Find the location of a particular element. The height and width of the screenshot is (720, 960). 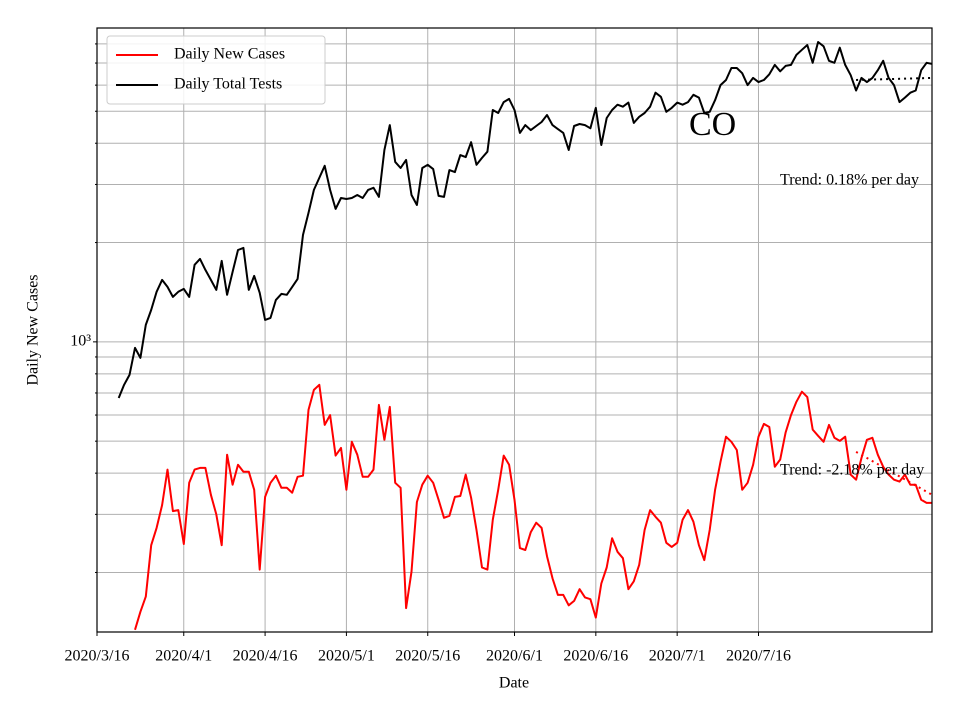

legend-label: Daily Total Tests is located at coordinates (228, 84).